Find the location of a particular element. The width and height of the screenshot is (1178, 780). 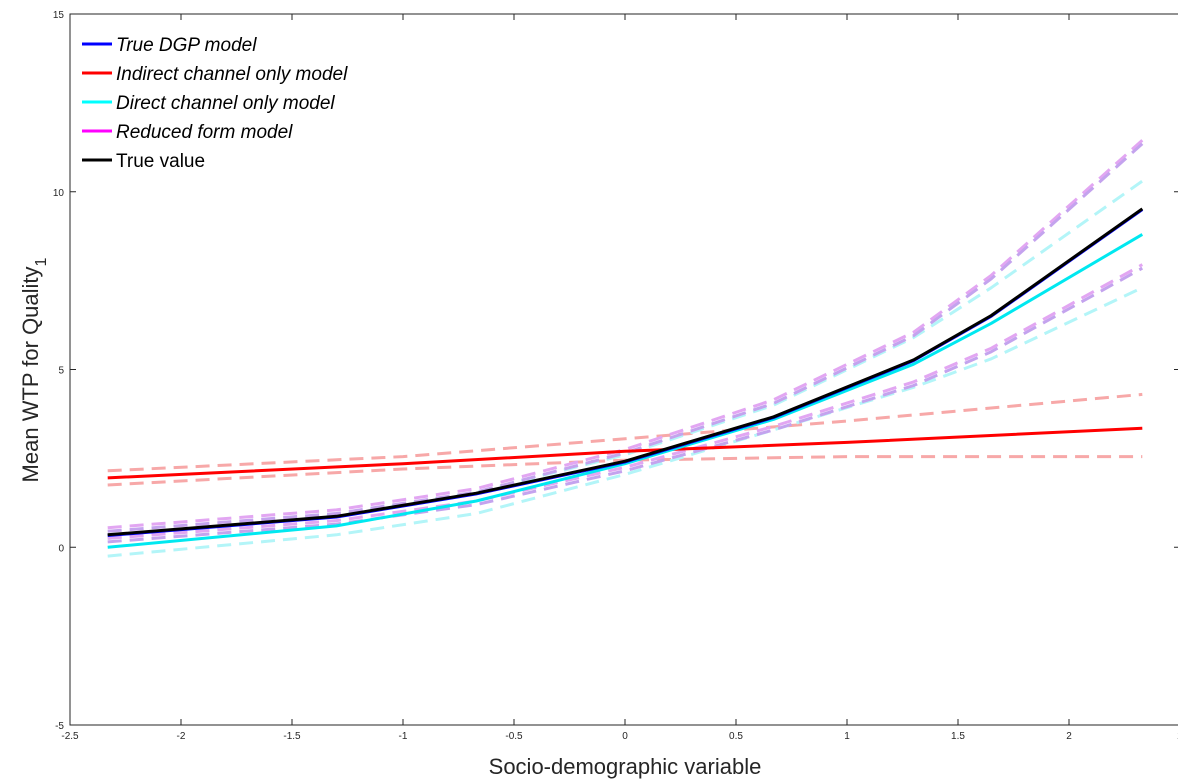

y-tick-label: 10 is located at coordinates (59, 193).